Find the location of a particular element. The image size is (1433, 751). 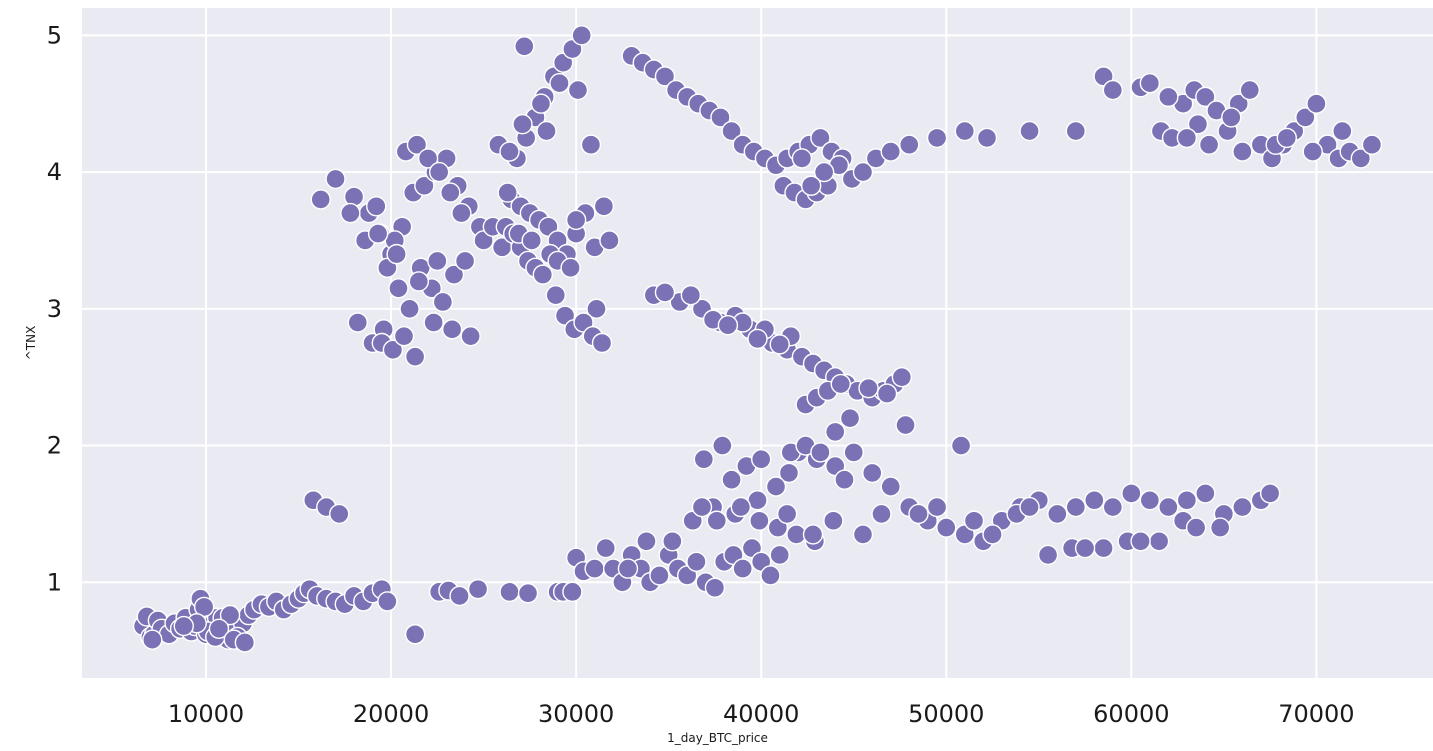

y-tick-label: 3 is located at coordinates (54, 309).